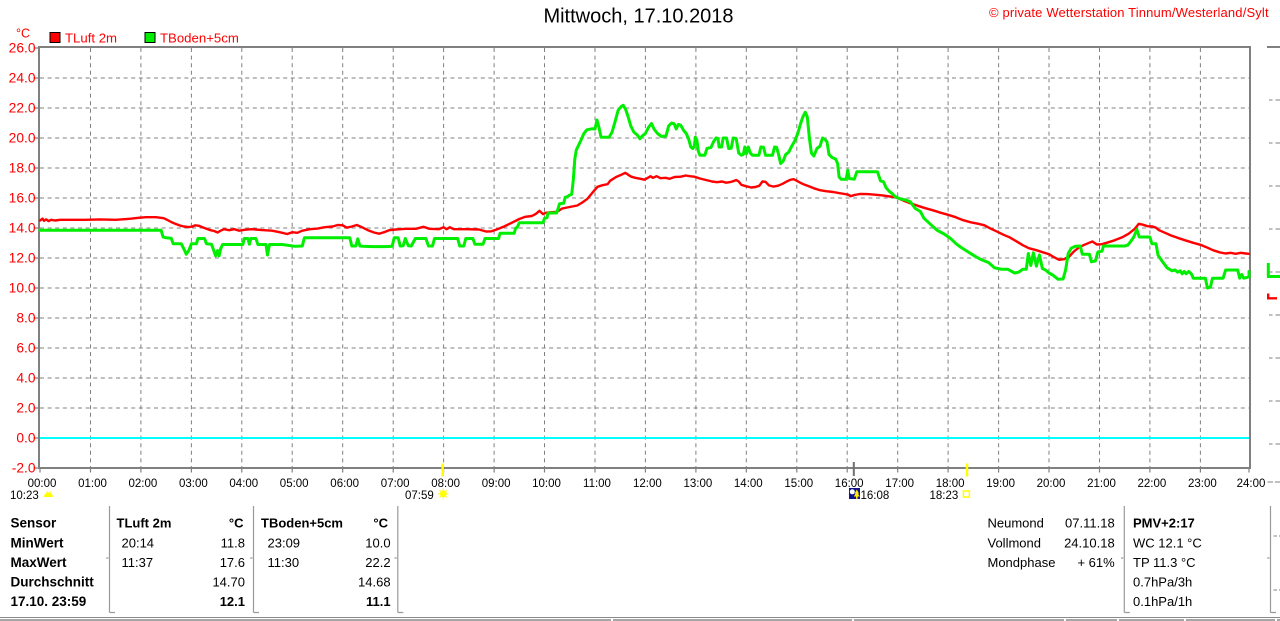 The width and height of the screenshot is (1280, 621). I want to click on svg-text: 16:00, so click(849, 484).